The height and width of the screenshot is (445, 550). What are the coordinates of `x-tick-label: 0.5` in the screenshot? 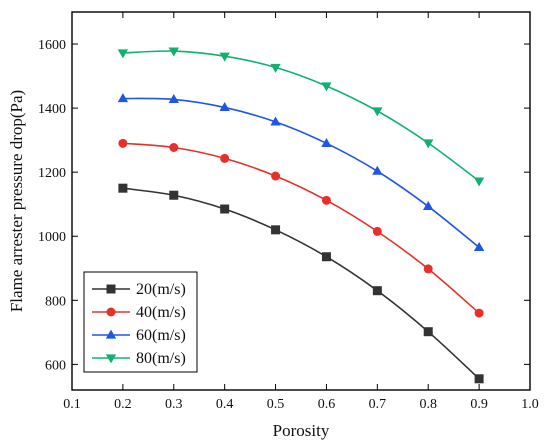 It's located at (276, 404).